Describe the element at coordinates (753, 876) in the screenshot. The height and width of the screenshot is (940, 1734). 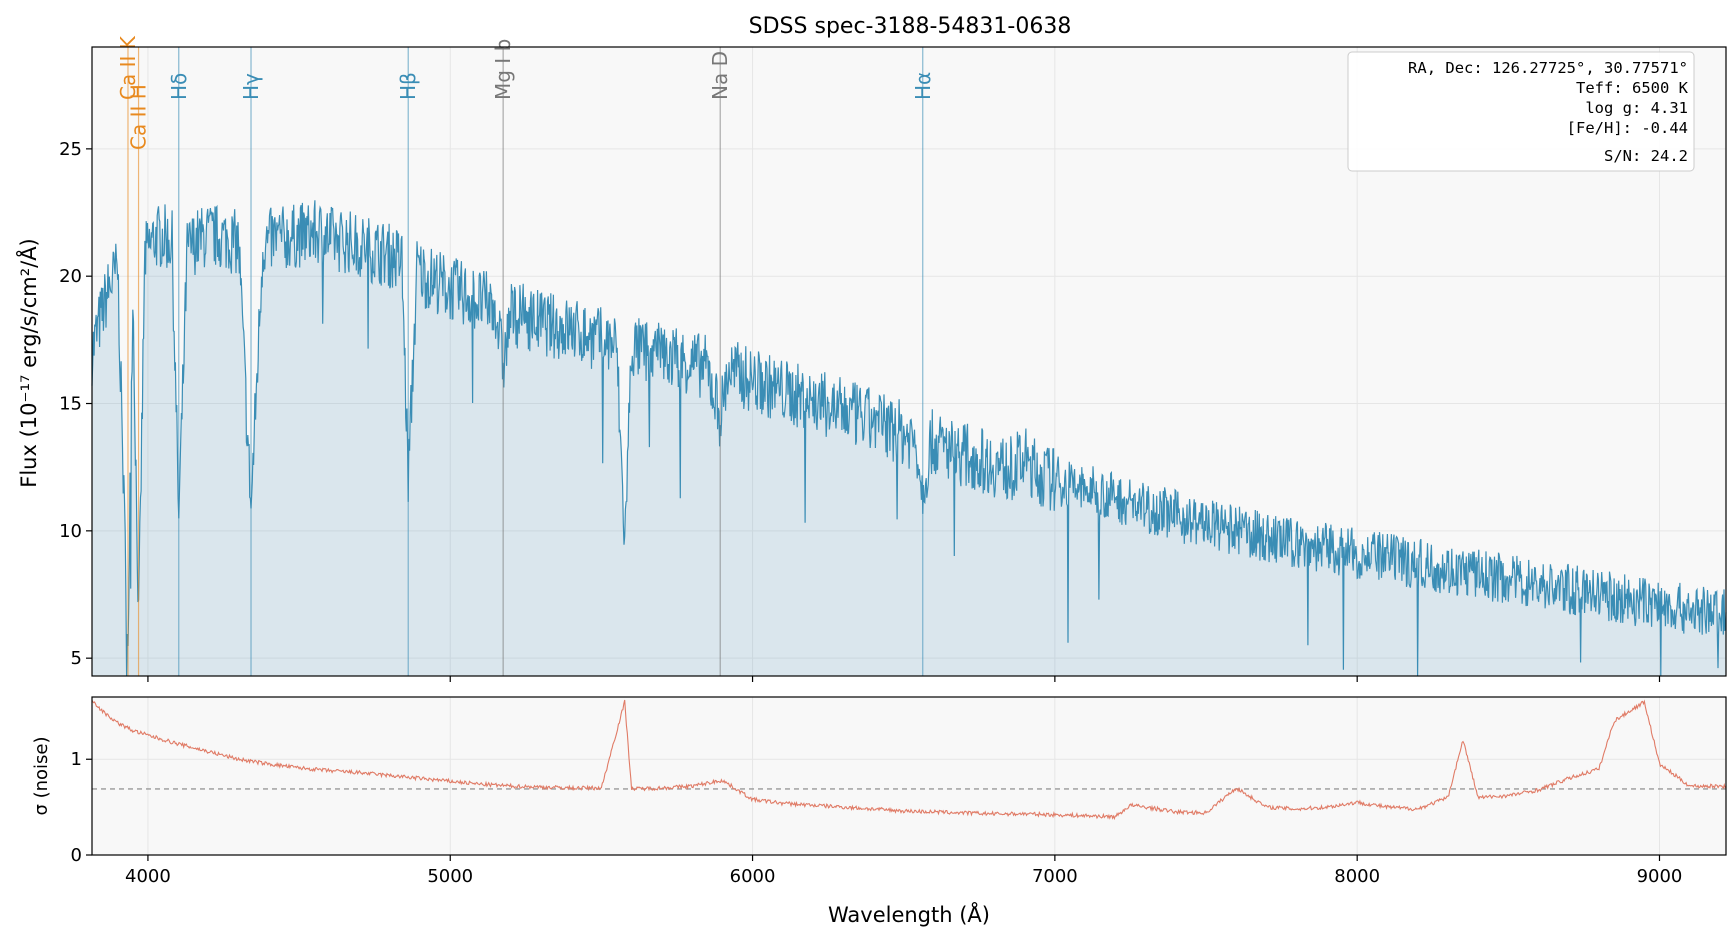
I see `x-tick-label: 6000` at that location.